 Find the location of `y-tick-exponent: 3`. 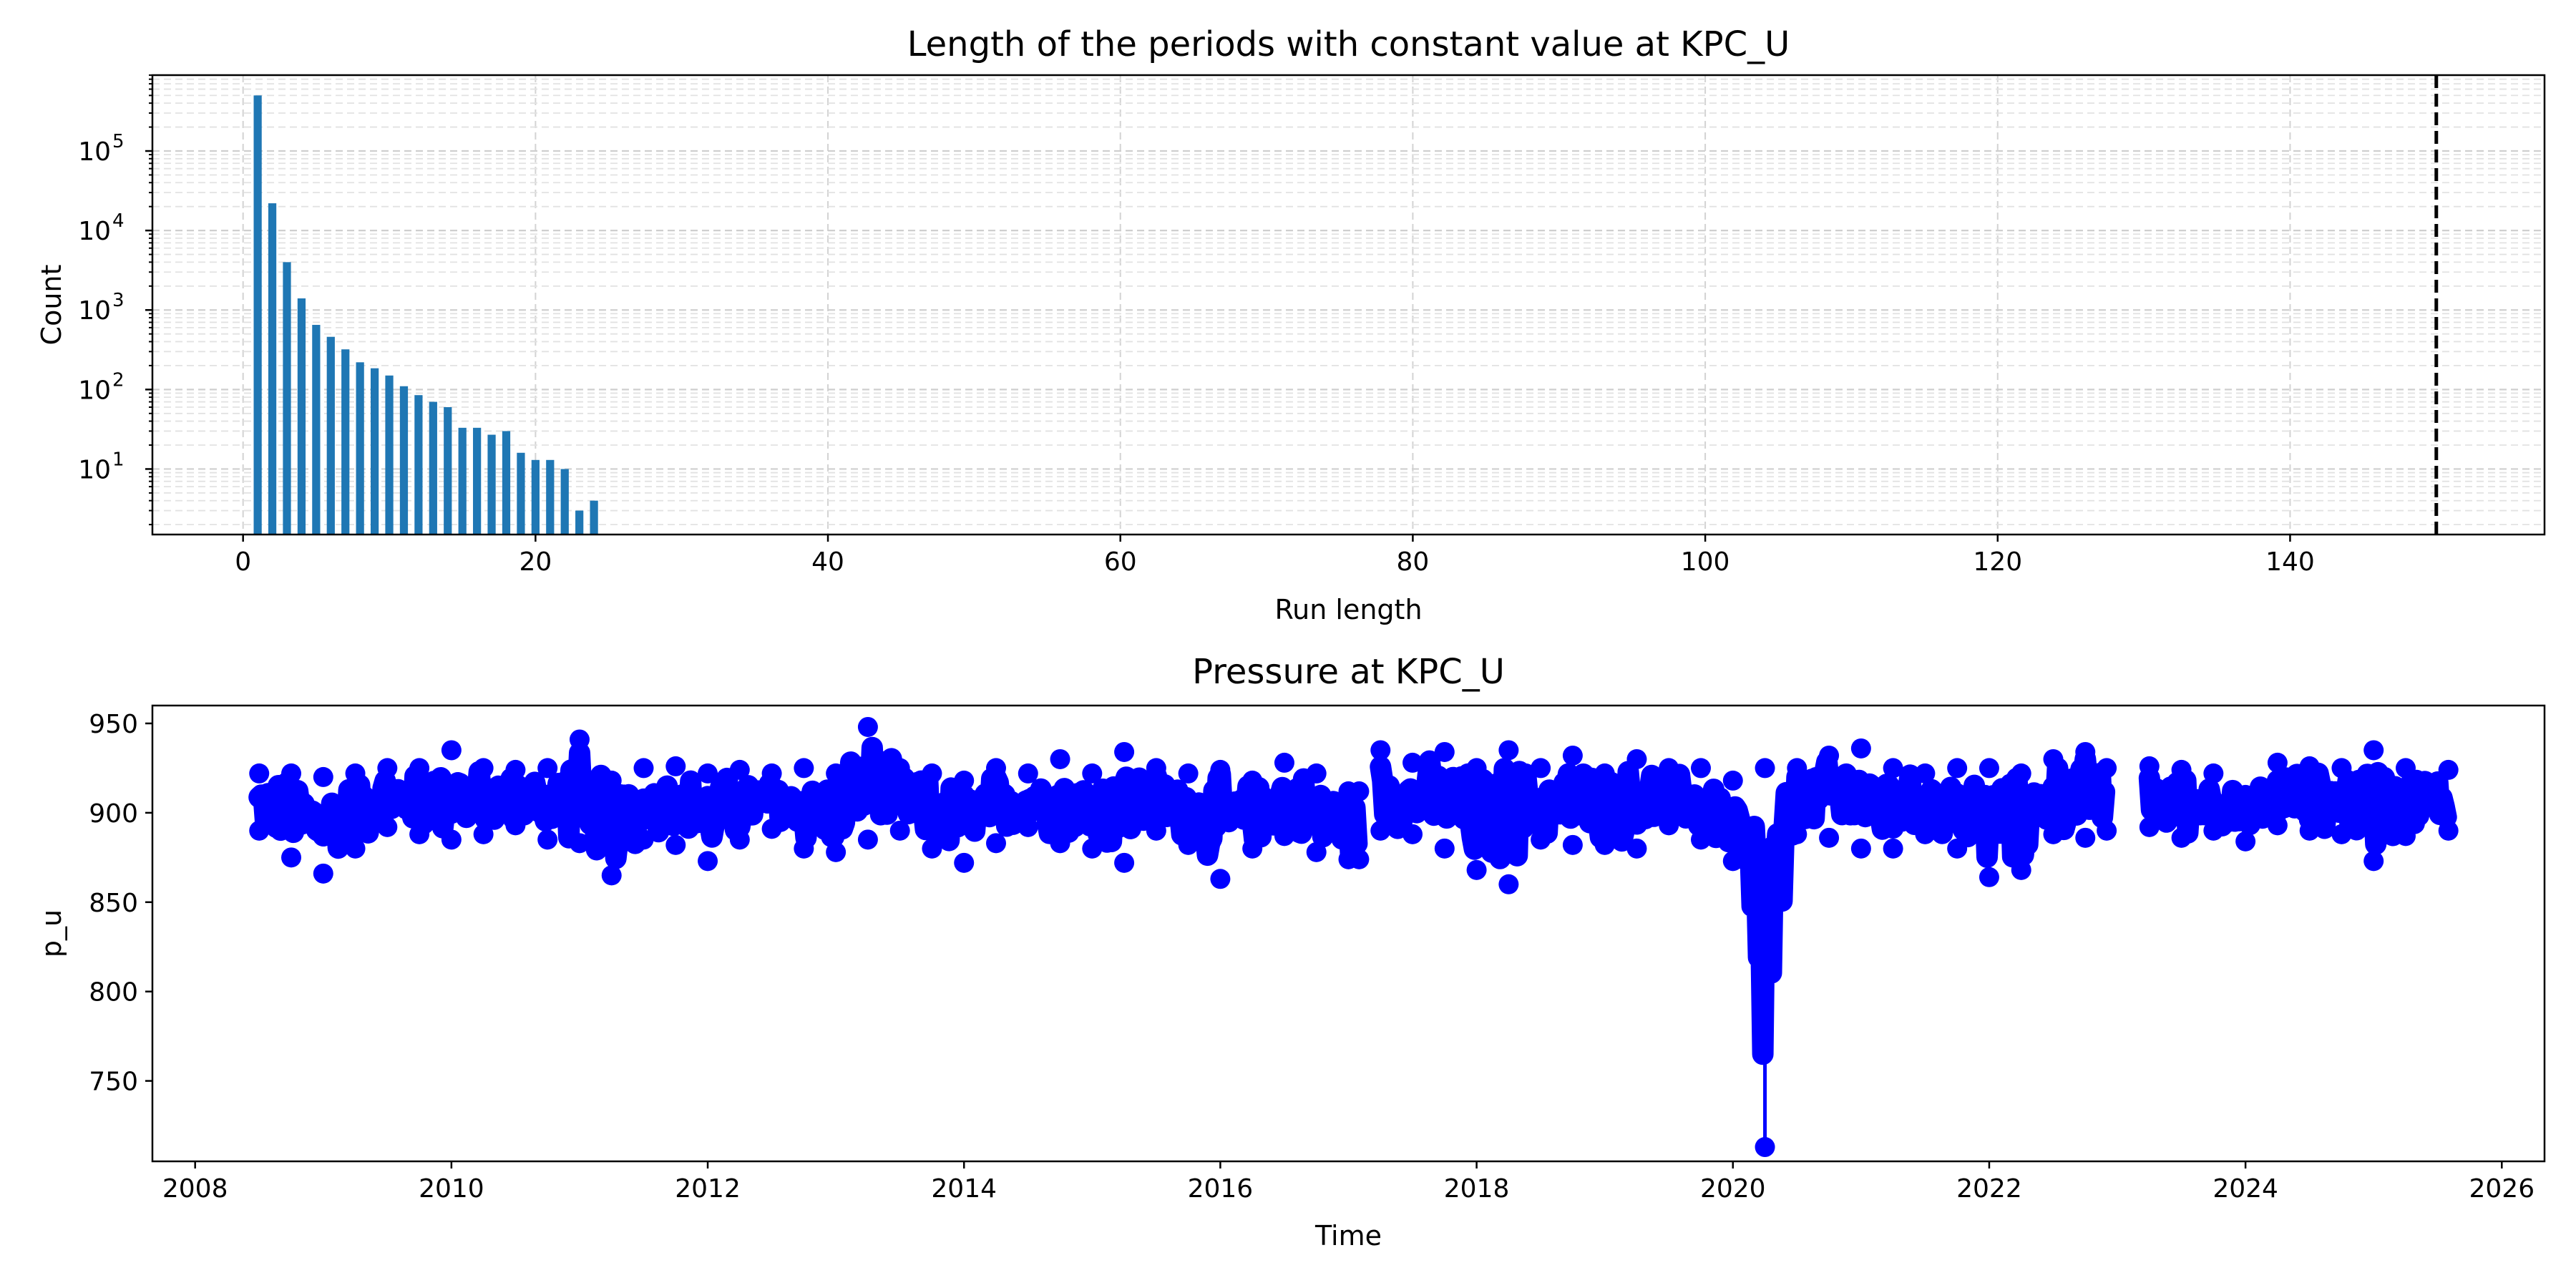

y-tick-exponent: 3 is located at coordinates (118, 300).